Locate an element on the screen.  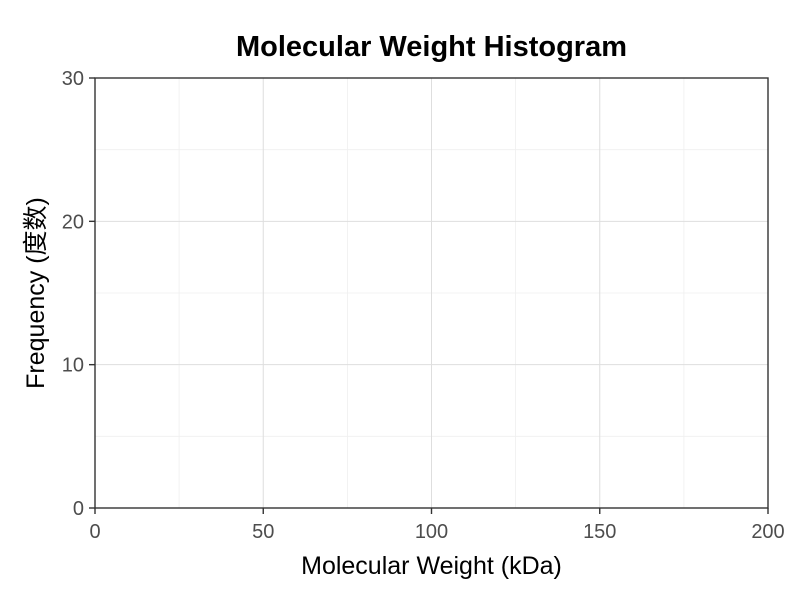
y-tick-label: 0 is located at coordinates (78, 509).